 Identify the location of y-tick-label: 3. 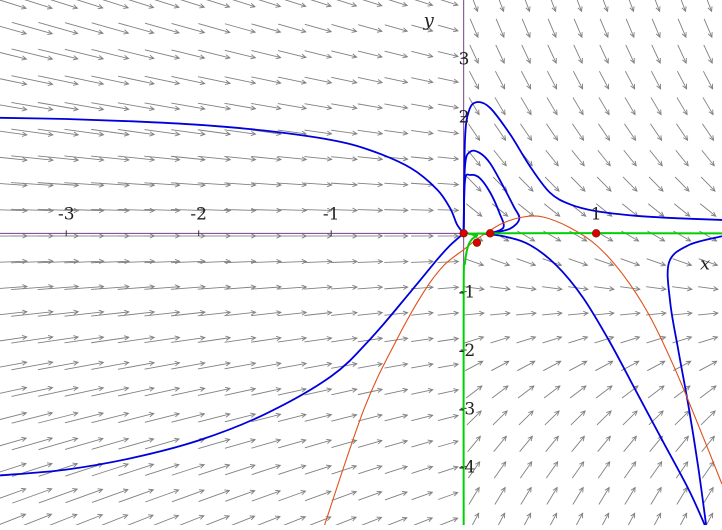
(464, 59).